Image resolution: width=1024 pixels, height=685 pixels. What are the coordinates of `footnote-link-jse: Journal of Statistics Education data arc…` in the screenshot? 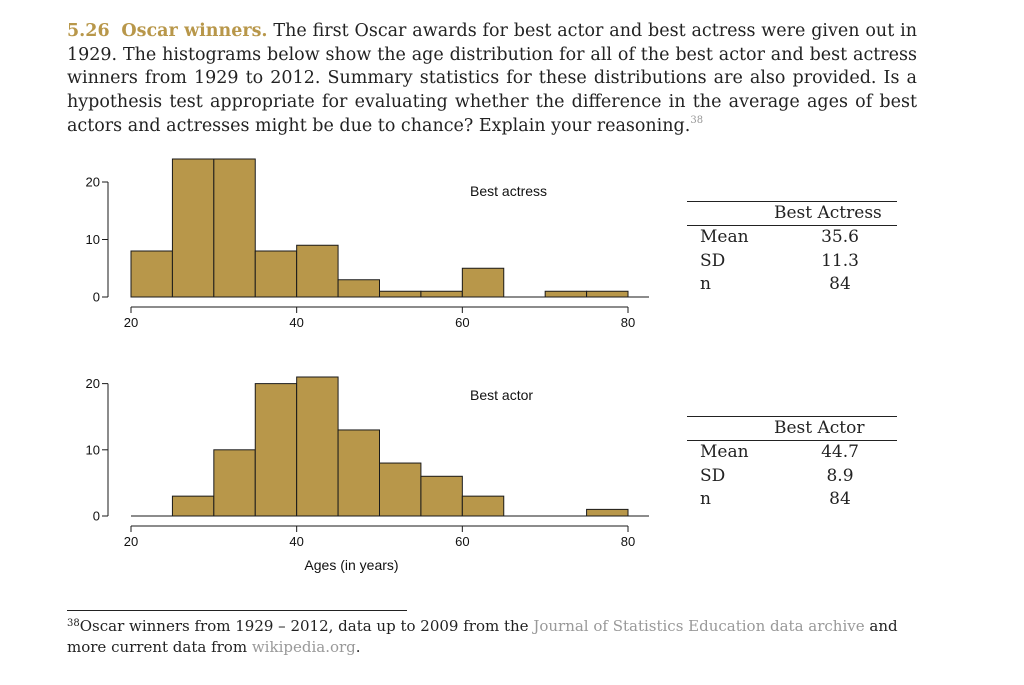 It's located at (699, 626).